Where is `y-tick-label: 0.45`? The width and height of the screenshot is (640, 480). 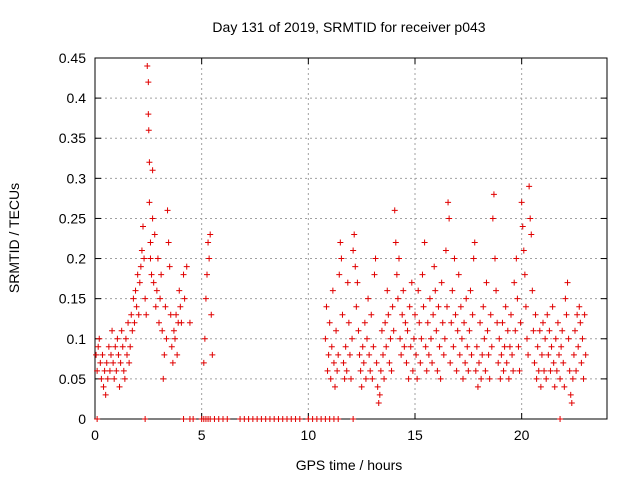 y-tick-label: 0.45 is located at coordinates (72, 58).